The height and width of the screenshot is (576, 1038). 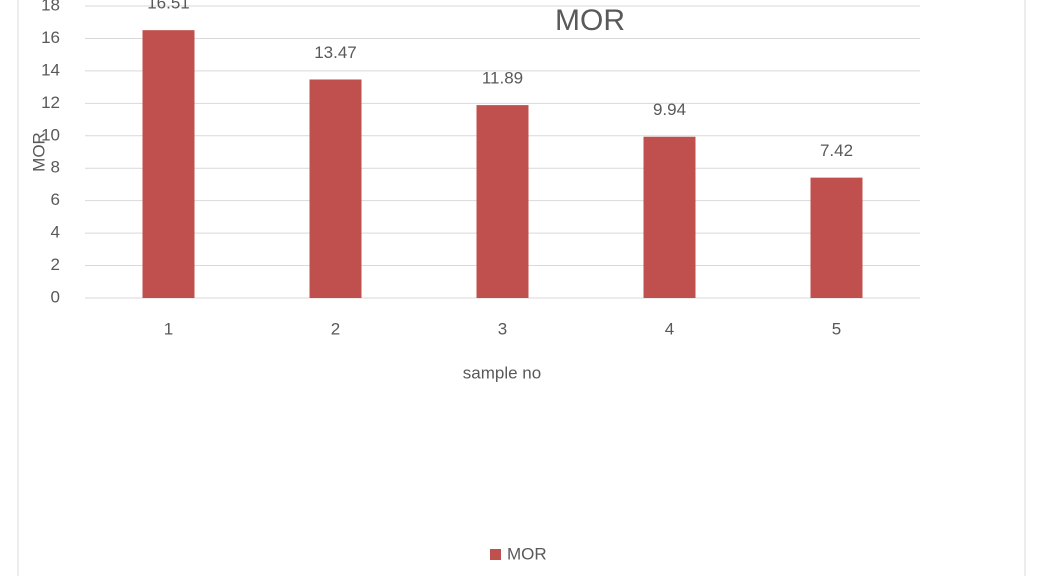 What do you see at coordinates (50, 69) in the screenshot?
I see `y-tick-label: 14` at bounding box center [50, 69].